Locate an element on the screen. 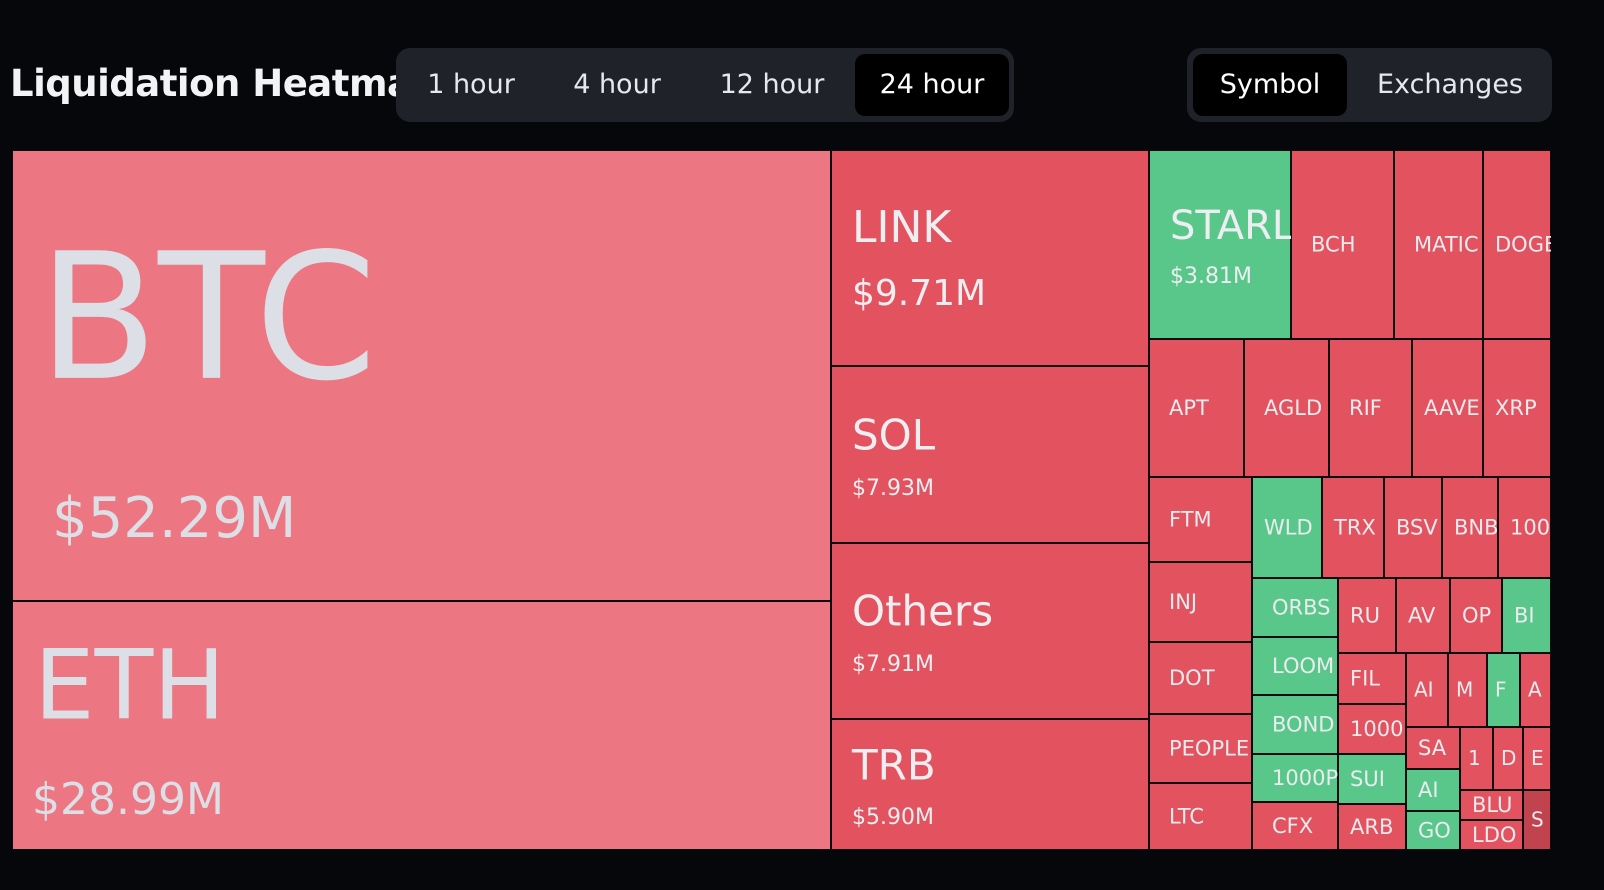 The height and width of the screenshot is (890, 1604). tile: FTM is located at coordinates (1200, 519).